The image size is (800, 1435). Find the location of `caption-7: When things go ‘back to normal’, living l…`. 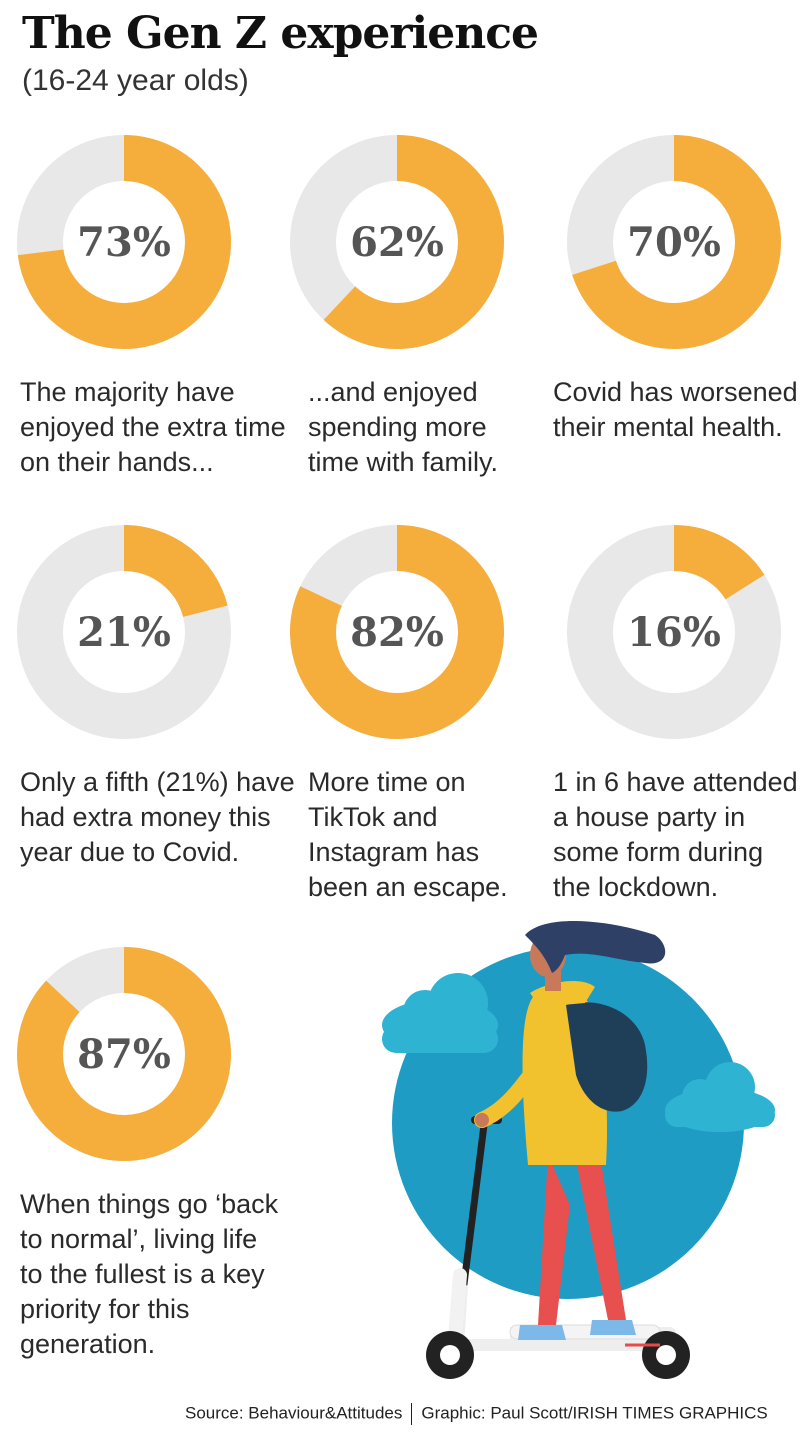

caption-7: When things go ‘back to normal’, living l… is located at coordinates (149, 1274).